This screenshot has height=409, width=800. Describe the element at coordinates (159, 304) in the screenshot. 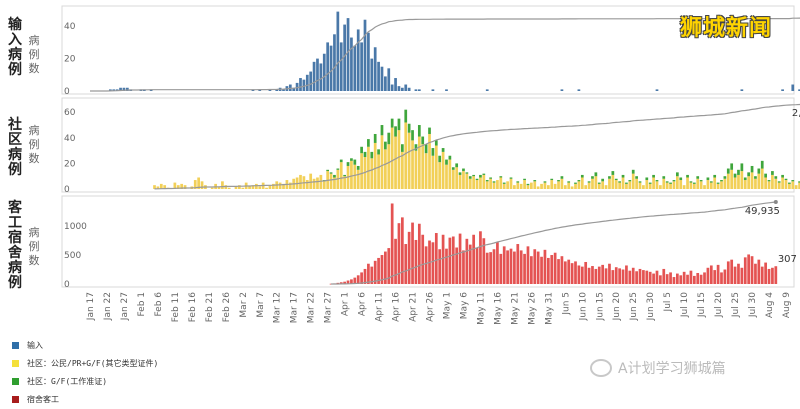

I see `x-tick-label: Feb 6` at that location.